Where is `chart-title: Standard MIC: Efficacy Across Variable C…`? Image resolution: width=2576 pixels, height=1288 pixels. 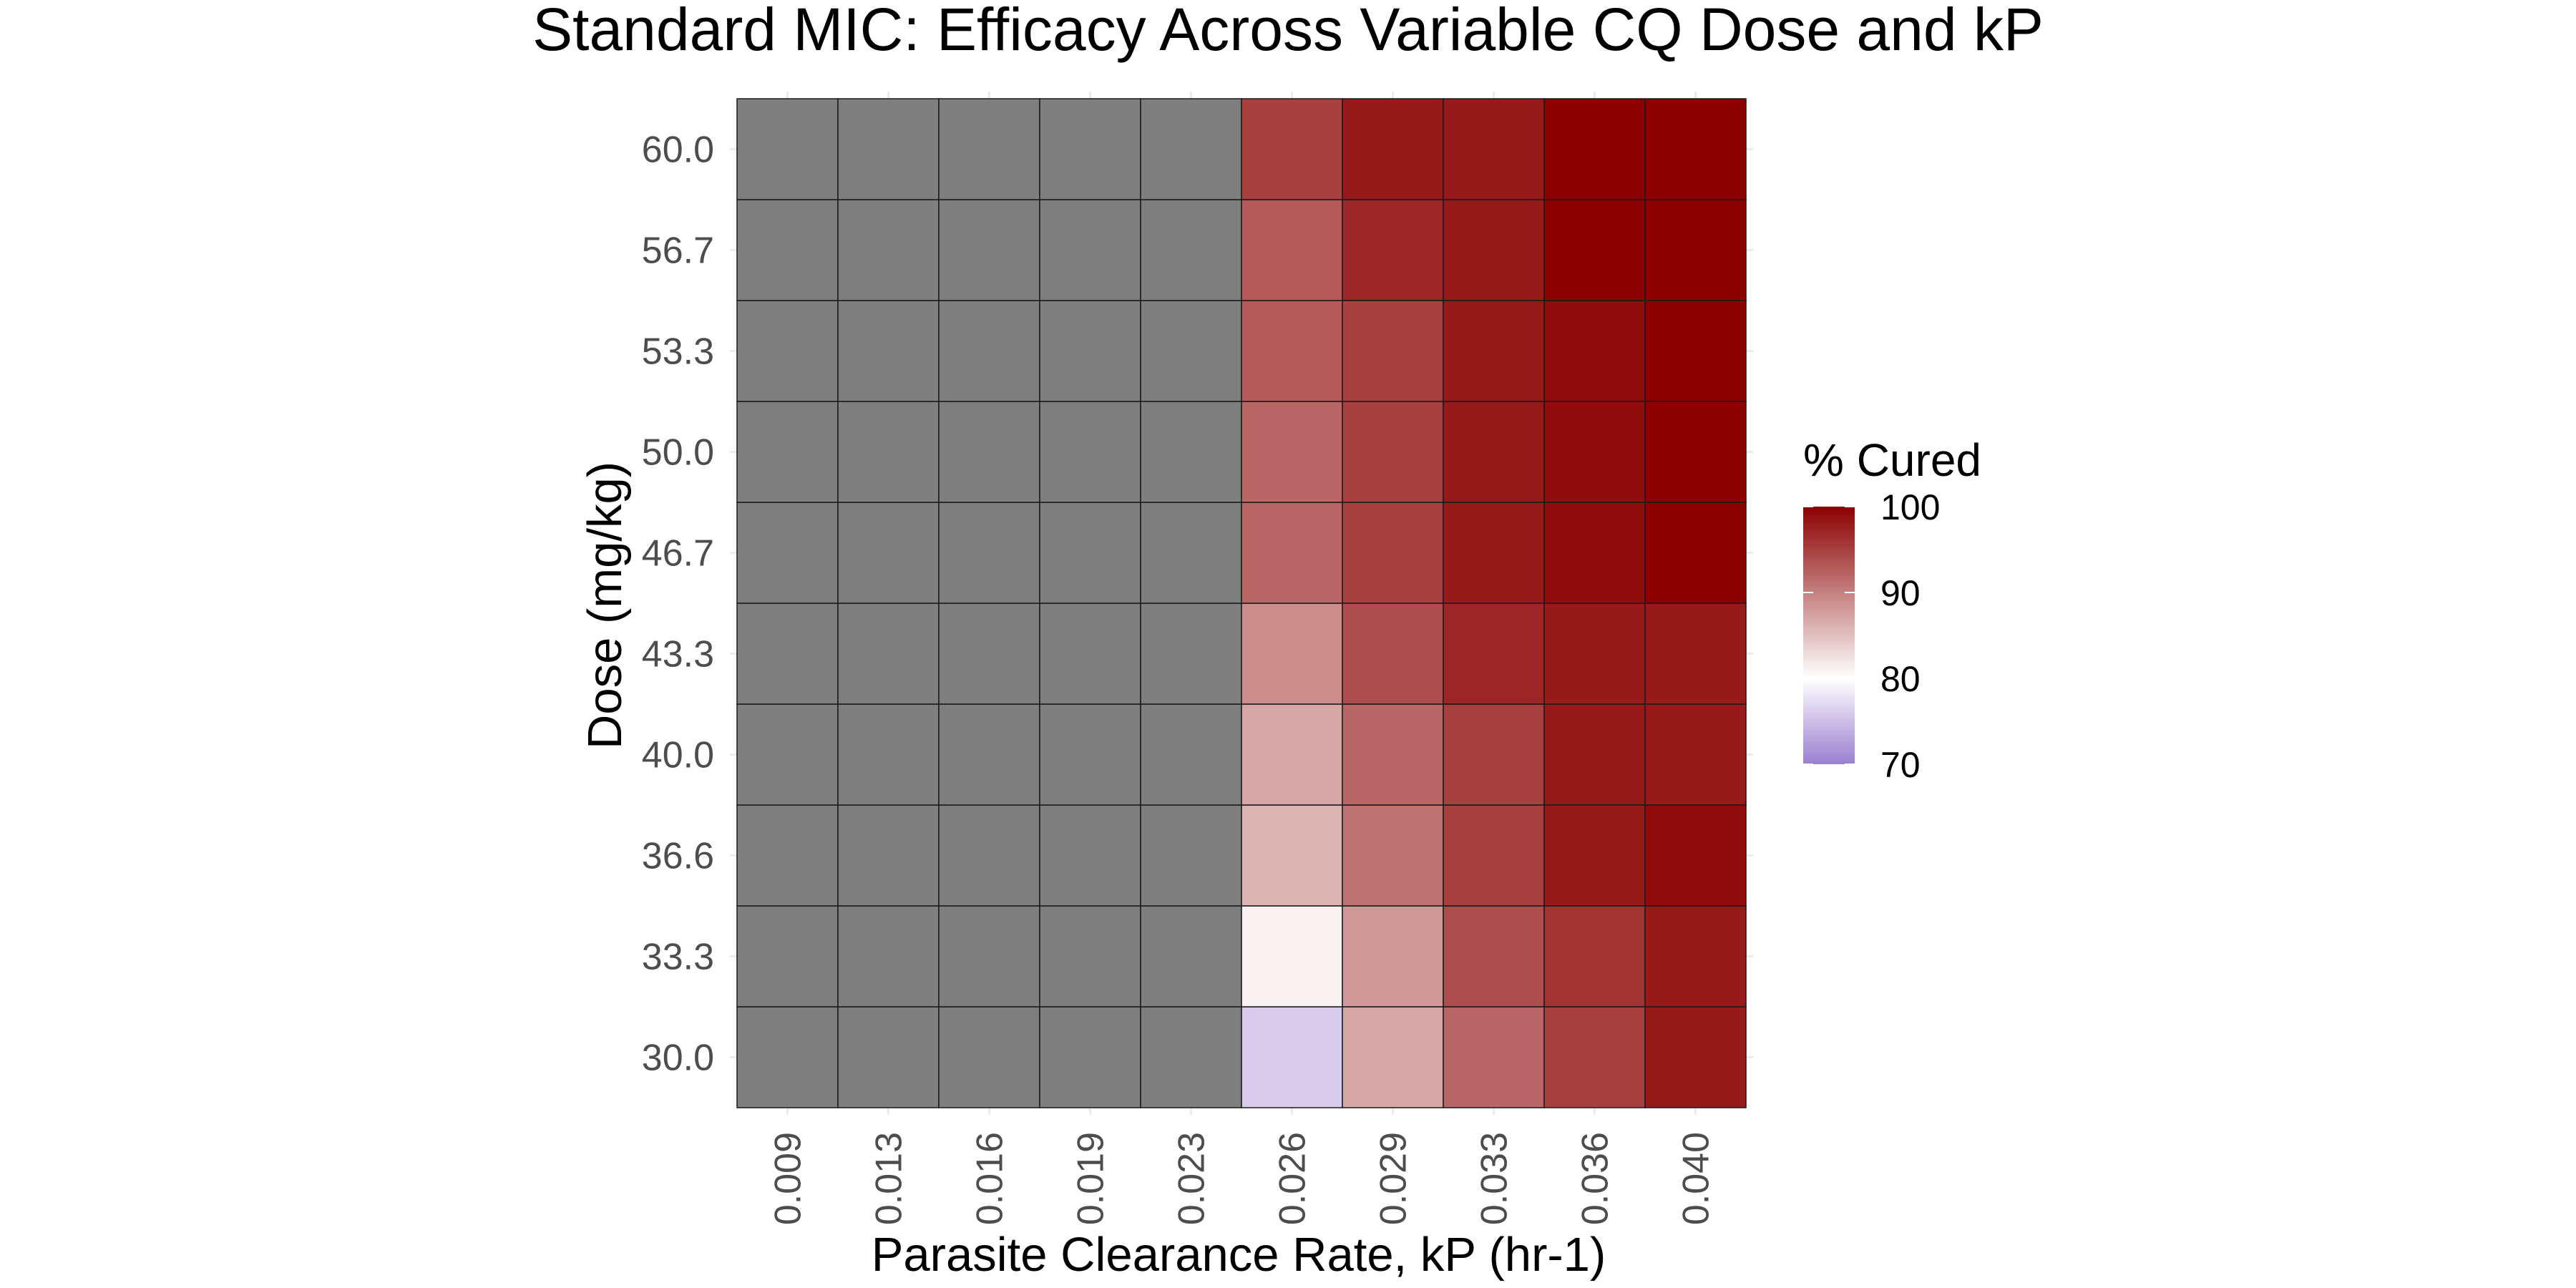 chart-title: Standard MIC: Efficacy Across Variable C… is located at coordinates (1288, 31).